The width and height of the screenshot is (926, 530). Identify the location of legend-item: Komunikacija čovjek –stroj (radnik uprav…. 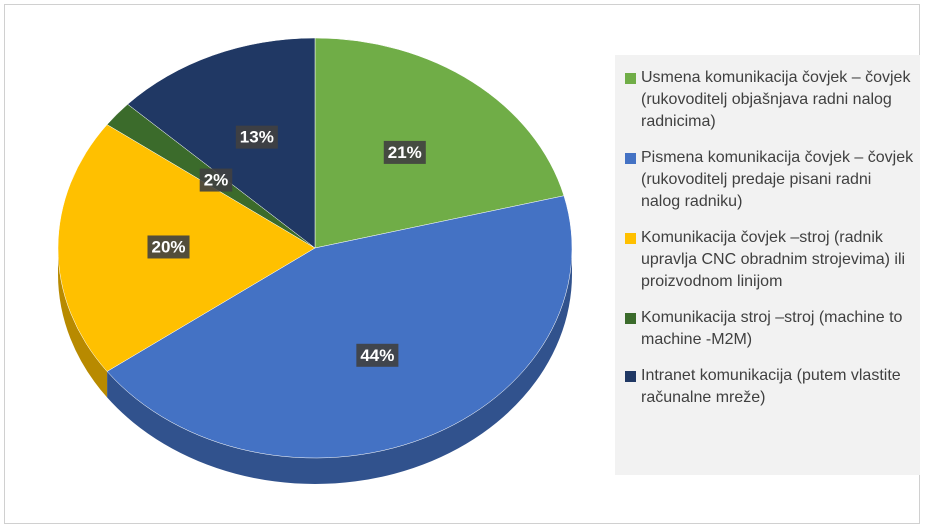
(769, 260).